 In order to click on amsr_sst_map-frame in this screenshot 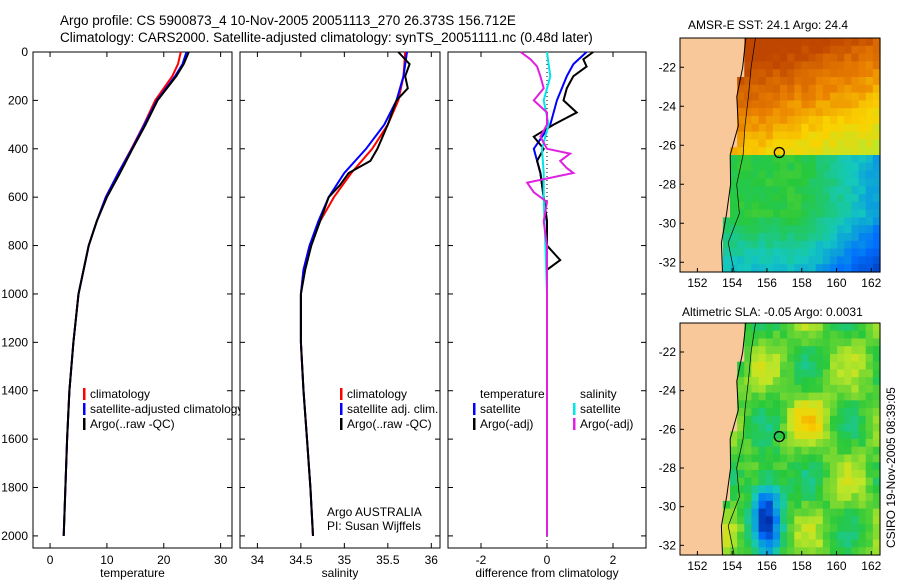, I will do `click(780, 155)`.